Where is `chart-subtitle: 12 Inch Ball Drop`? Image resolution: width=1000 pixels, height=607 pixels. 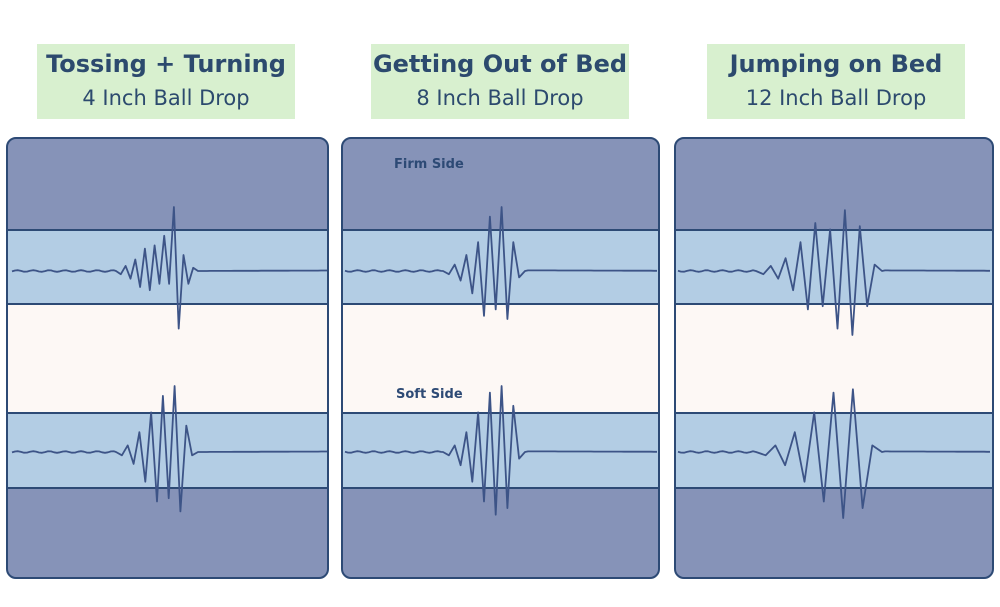 chart-subtitle: 12 Inch Ball Drop is located at coordinates (836, 98).